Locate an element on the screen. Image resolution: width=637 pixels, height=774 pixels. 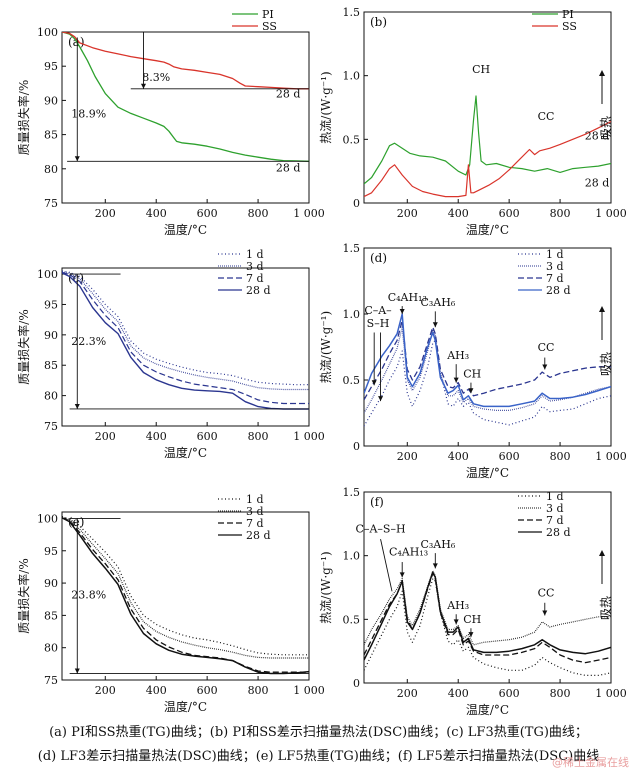
series-line-28d is located at coordinates (487, 616).